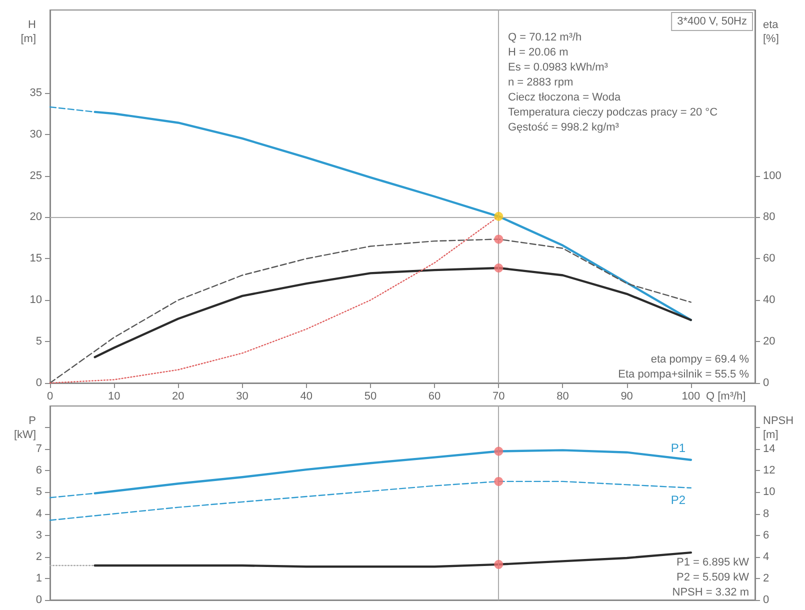 This screenshot has height=610, width=805. I want to click on x-tick-label: 60, so click(434, 396).